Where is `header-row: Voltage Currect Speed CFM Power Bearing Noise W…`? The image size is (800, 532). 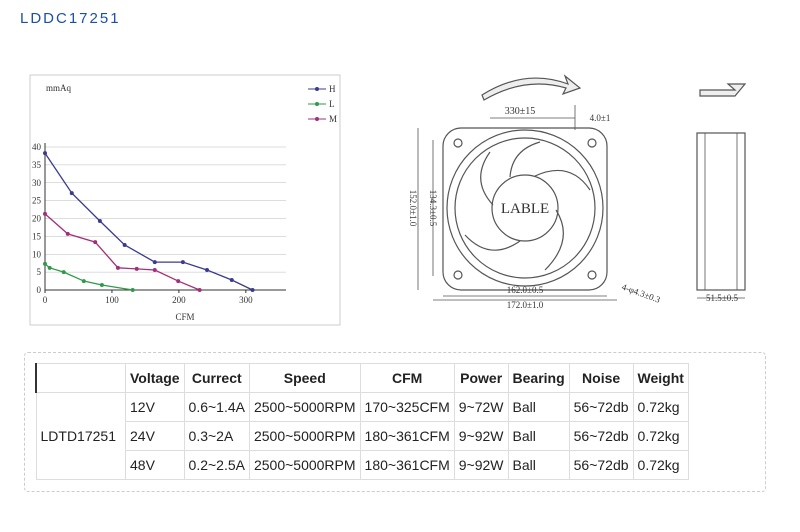 header-row: Voltage Currect Speed CFM Power Bearing Noise W… is located at coordinates (362, 378).